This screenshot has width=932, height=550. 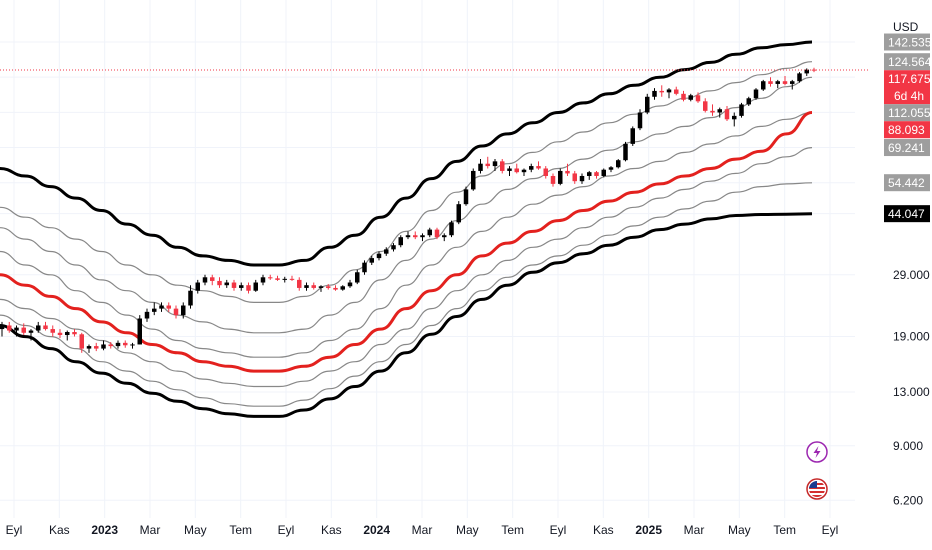 What do you see at coordinates (59, 530) in the screenshot?
I see `x-tick-label: Kas` at bounding box center [59, 530].